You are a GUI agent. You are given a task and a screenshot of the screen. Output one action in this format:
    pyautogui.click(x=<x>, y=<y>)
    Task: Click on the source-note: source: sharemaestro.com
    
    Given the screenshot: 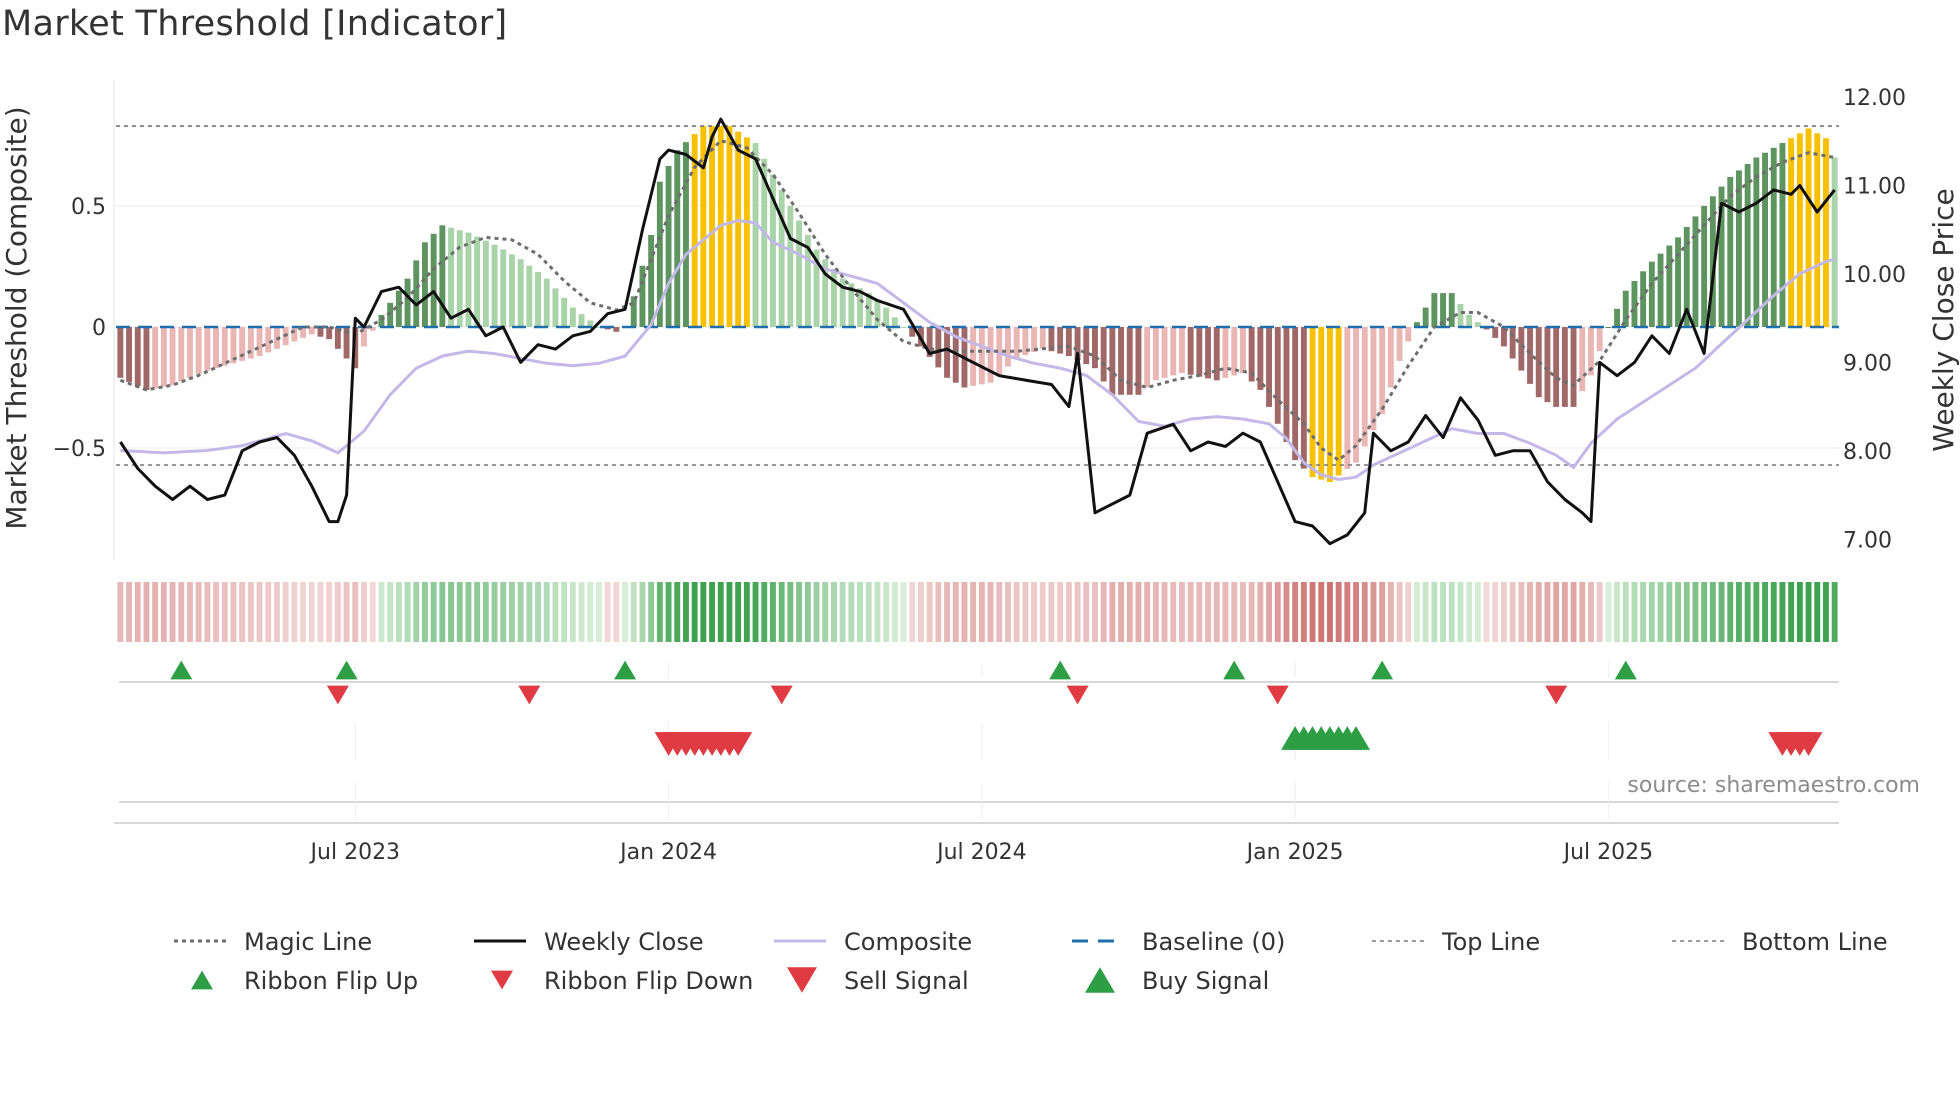 What is the action you would take?
    pyautogui.click(x=1773, y=785)
    